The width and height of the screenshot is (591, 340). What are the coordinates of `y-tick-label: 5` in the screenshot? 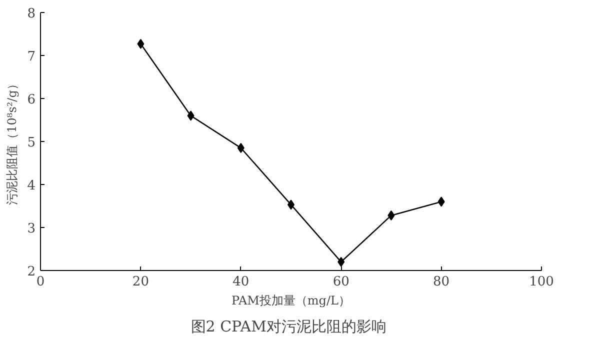 It's located at (31, 143).